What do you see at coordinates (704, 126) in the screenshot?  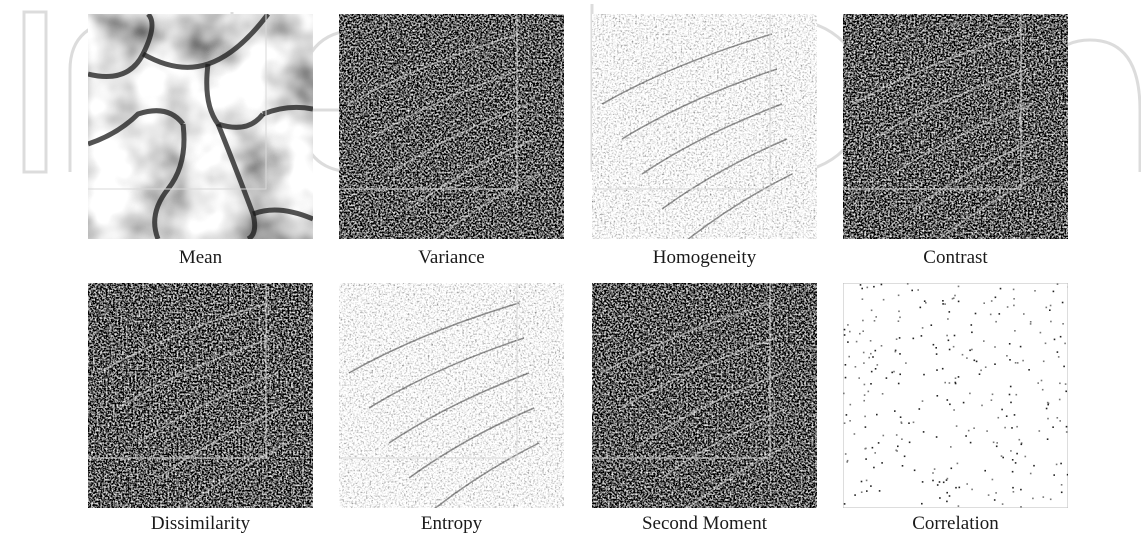 I see `homogeneity-image` at bounding box center [704, 126].